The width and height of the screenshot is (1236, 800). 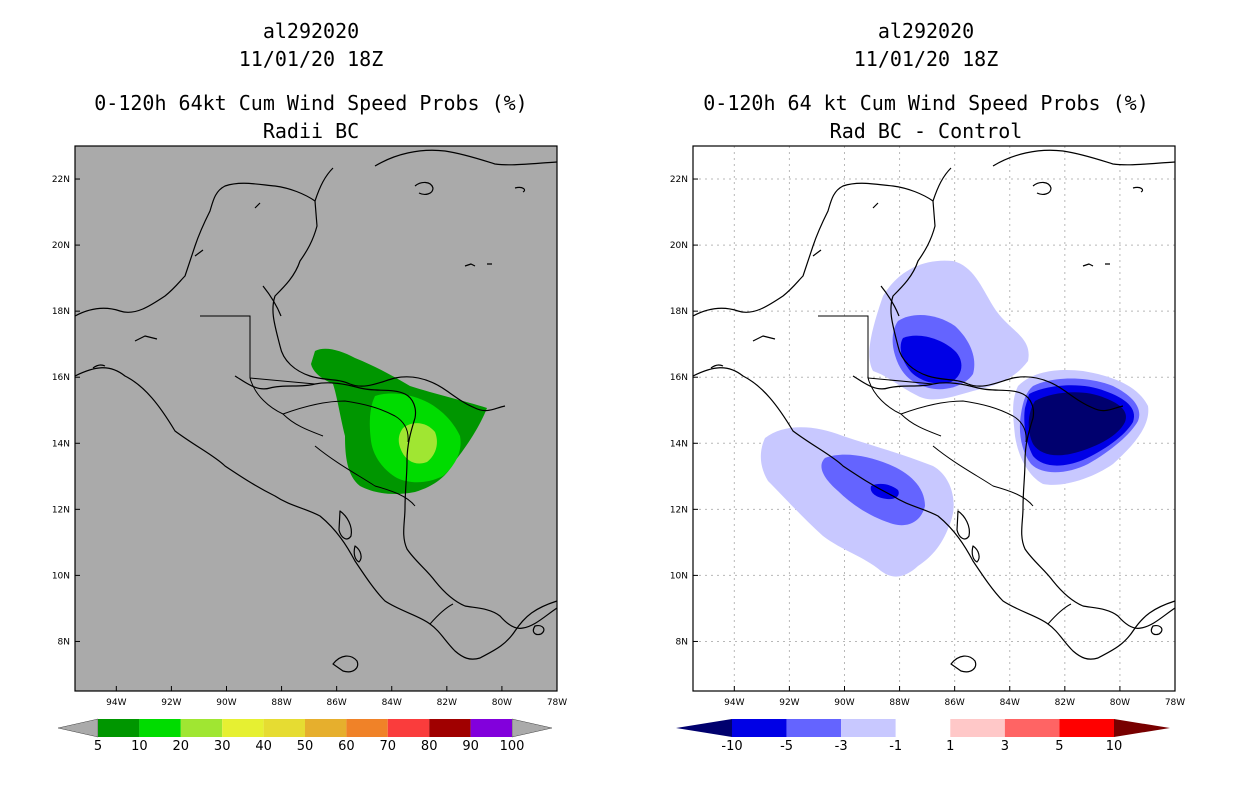 I want to click on right-storm-id: al292020, so click(x=926, y=31).